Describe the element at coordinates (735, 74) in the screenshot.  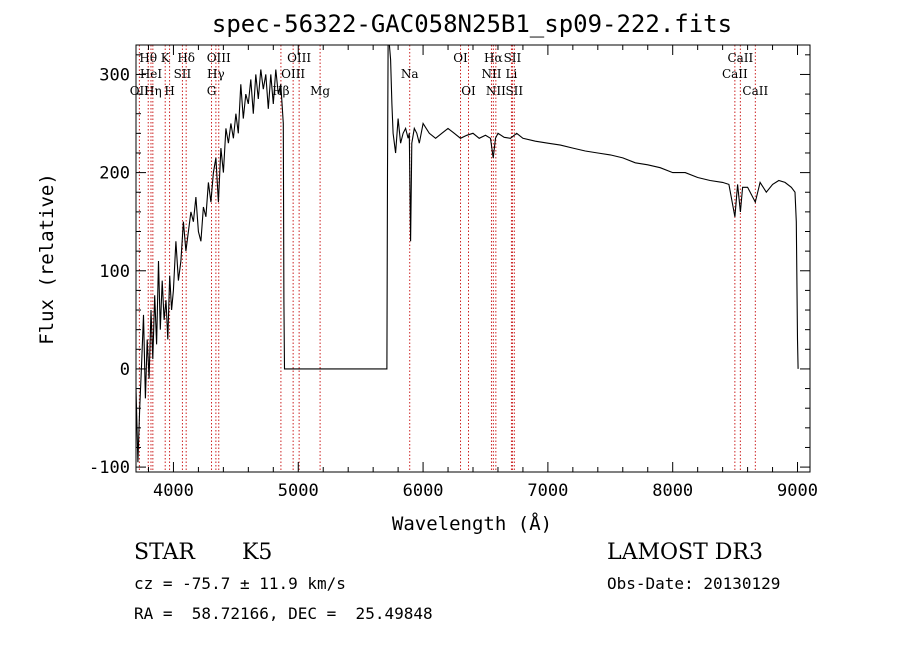
I see `line-label-24: CaII` at that location.